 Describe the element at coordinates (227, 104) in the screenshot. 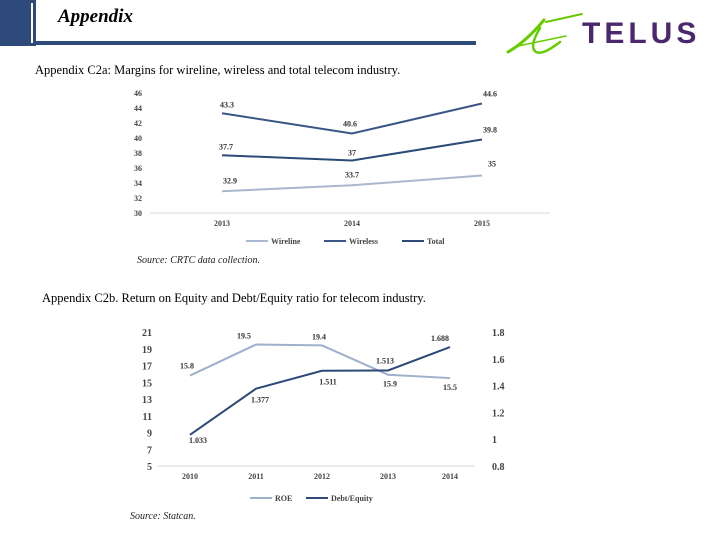

I see `data-label-wireless: 43.3` at that location.